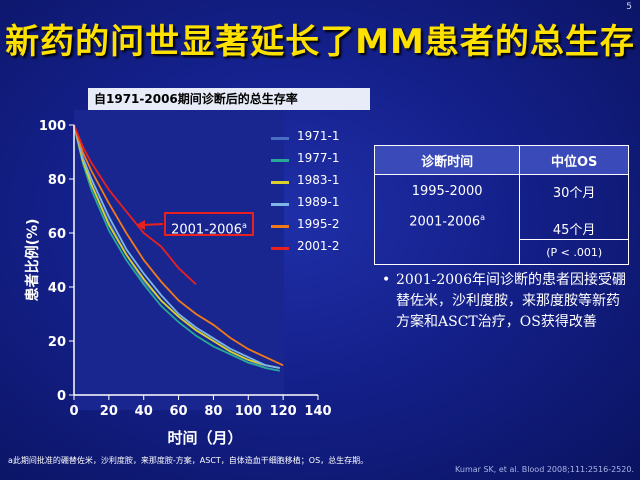  I want to click on y-axis-label: 患者比例(%), so click(33, 260).